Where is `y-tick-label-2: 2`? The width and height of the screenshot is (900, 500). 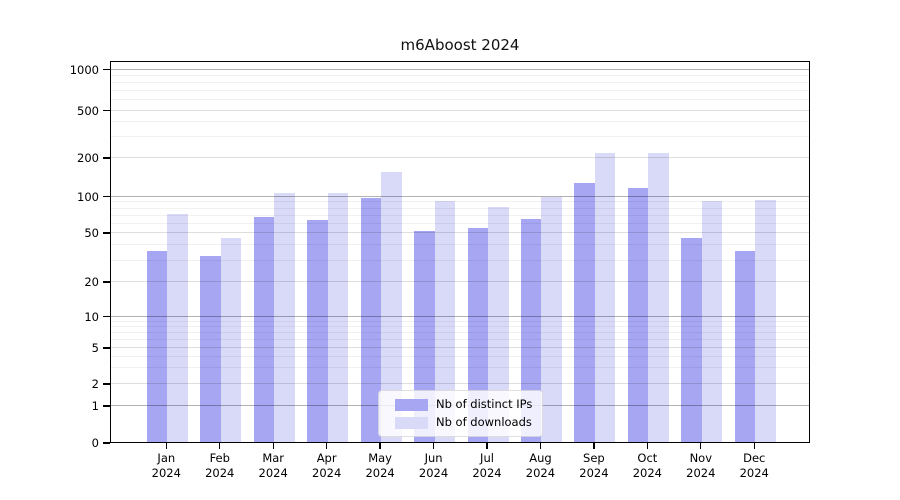 y-tick-label-2: 2 is located at coordinates (95, 384).